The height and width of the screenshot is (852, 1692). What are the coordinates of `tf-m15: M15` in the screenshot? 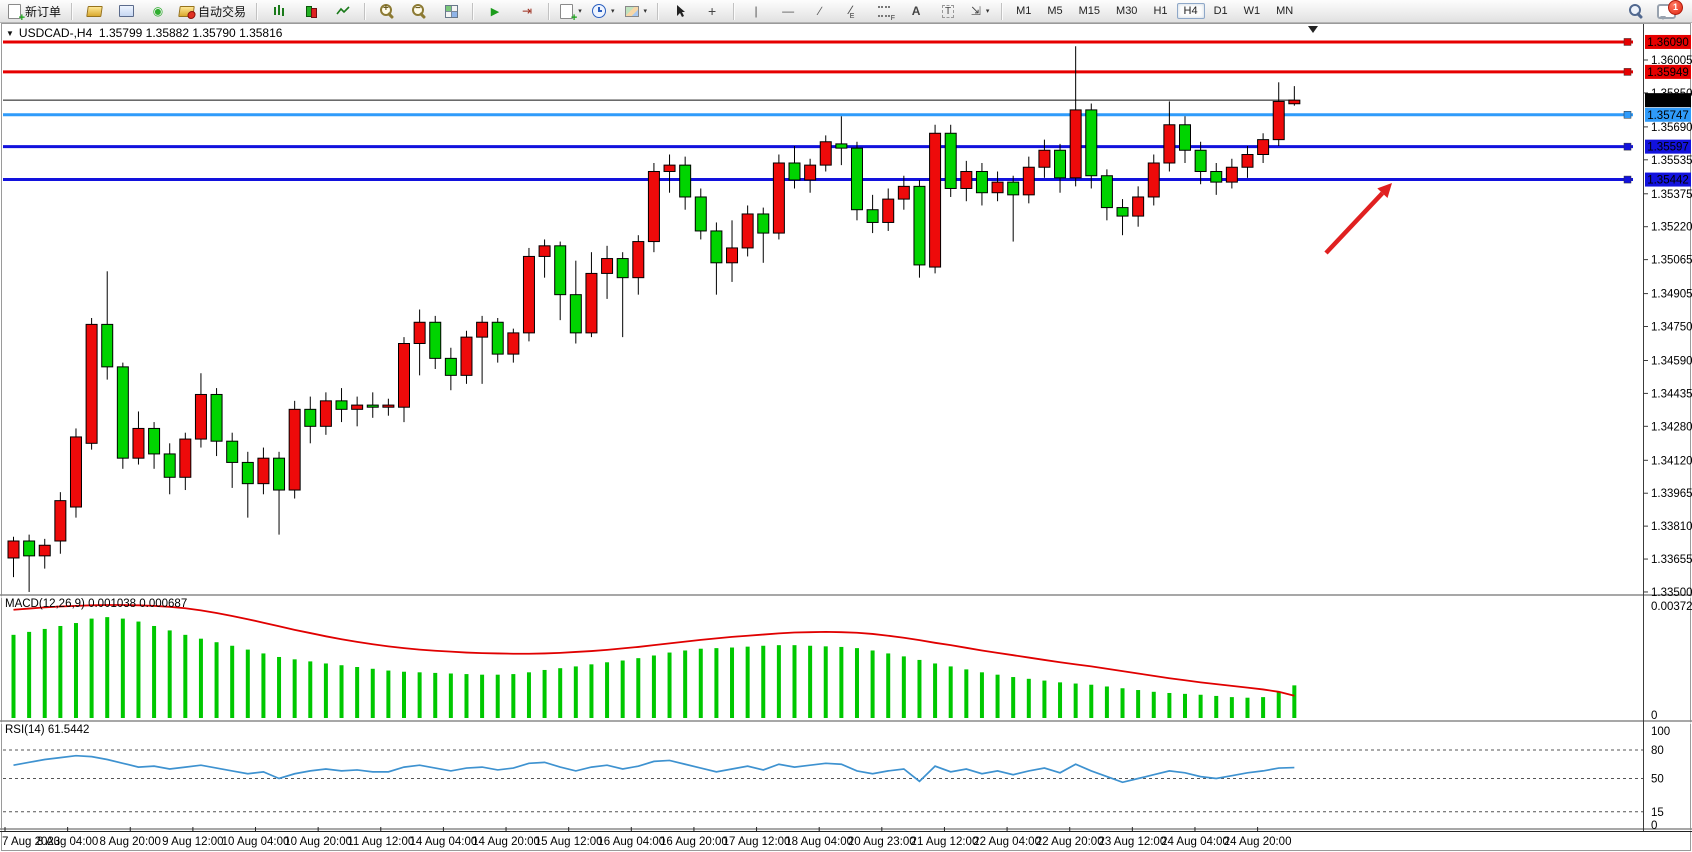 It's located at (1089, 11).